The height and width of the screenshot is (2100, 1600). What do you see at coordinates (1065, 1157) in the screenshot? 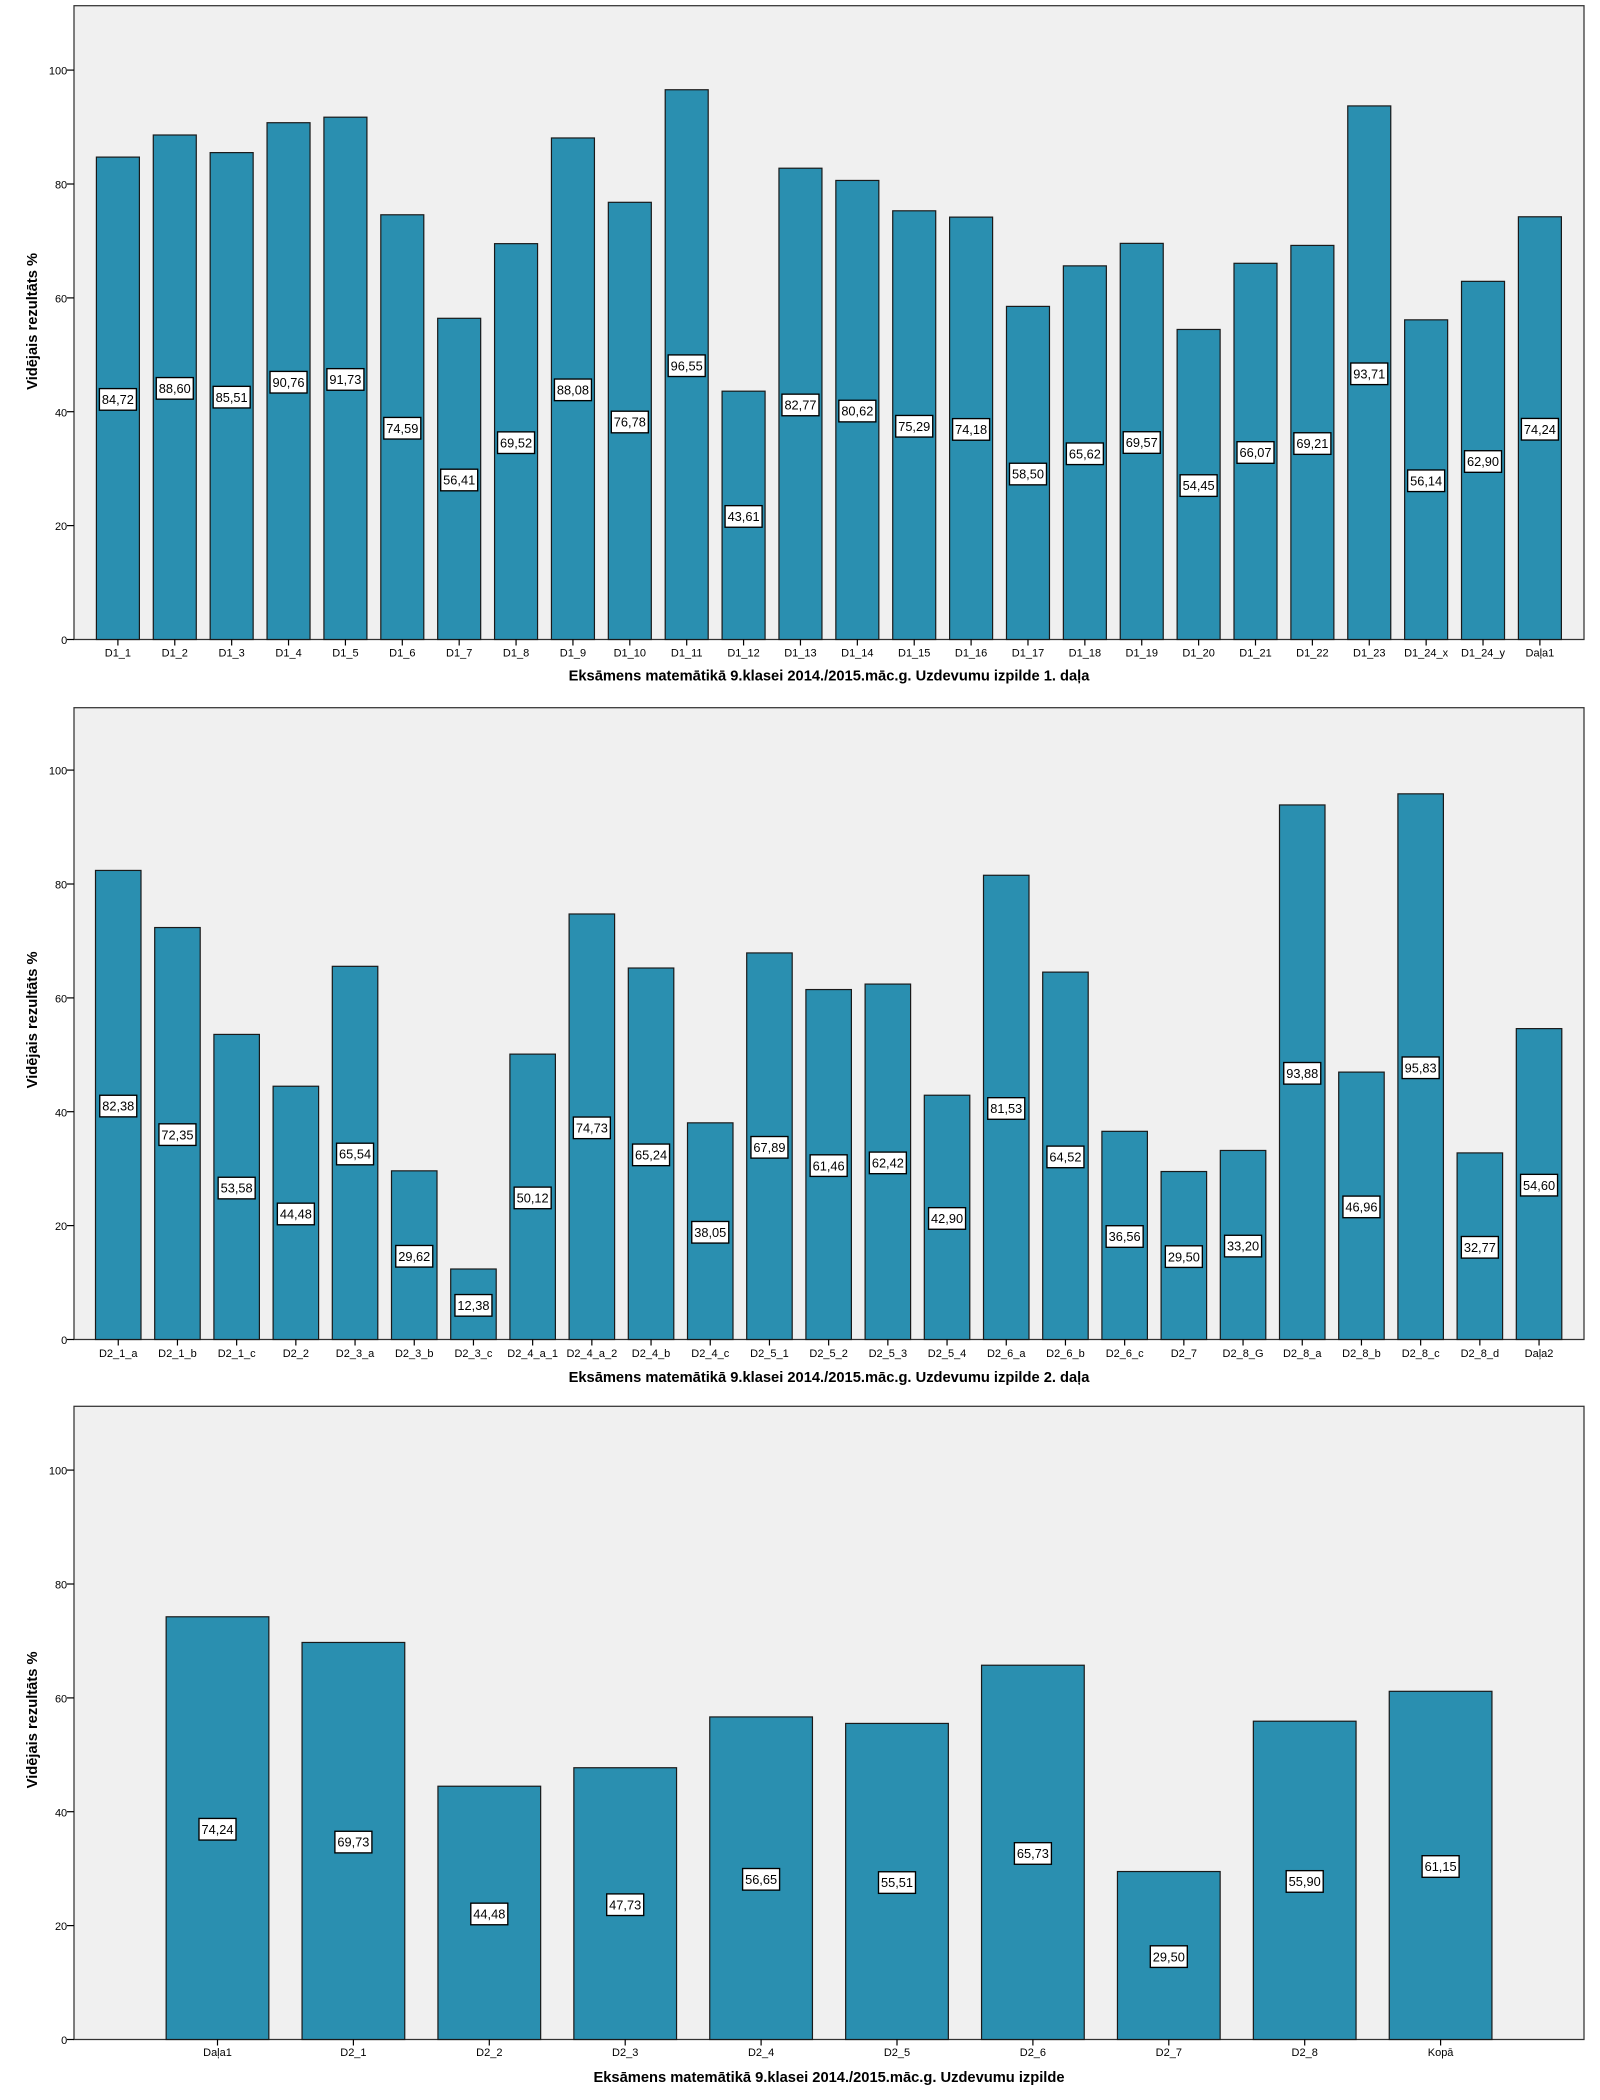
I see `svg-text: 64,52` at bounding box center [1065, 1157].